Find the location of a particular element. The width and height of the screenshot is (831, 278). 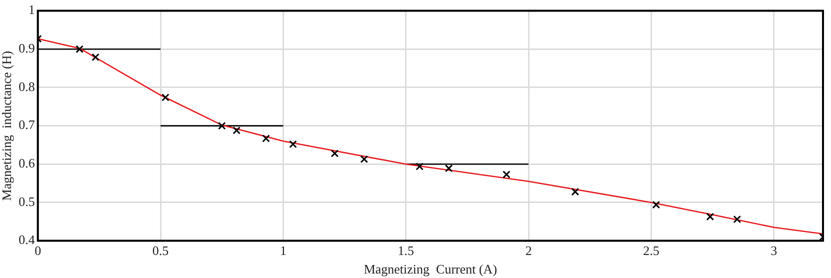

x-axis-title: Magnetizing Current (A) is located at coordinates (431, 269).